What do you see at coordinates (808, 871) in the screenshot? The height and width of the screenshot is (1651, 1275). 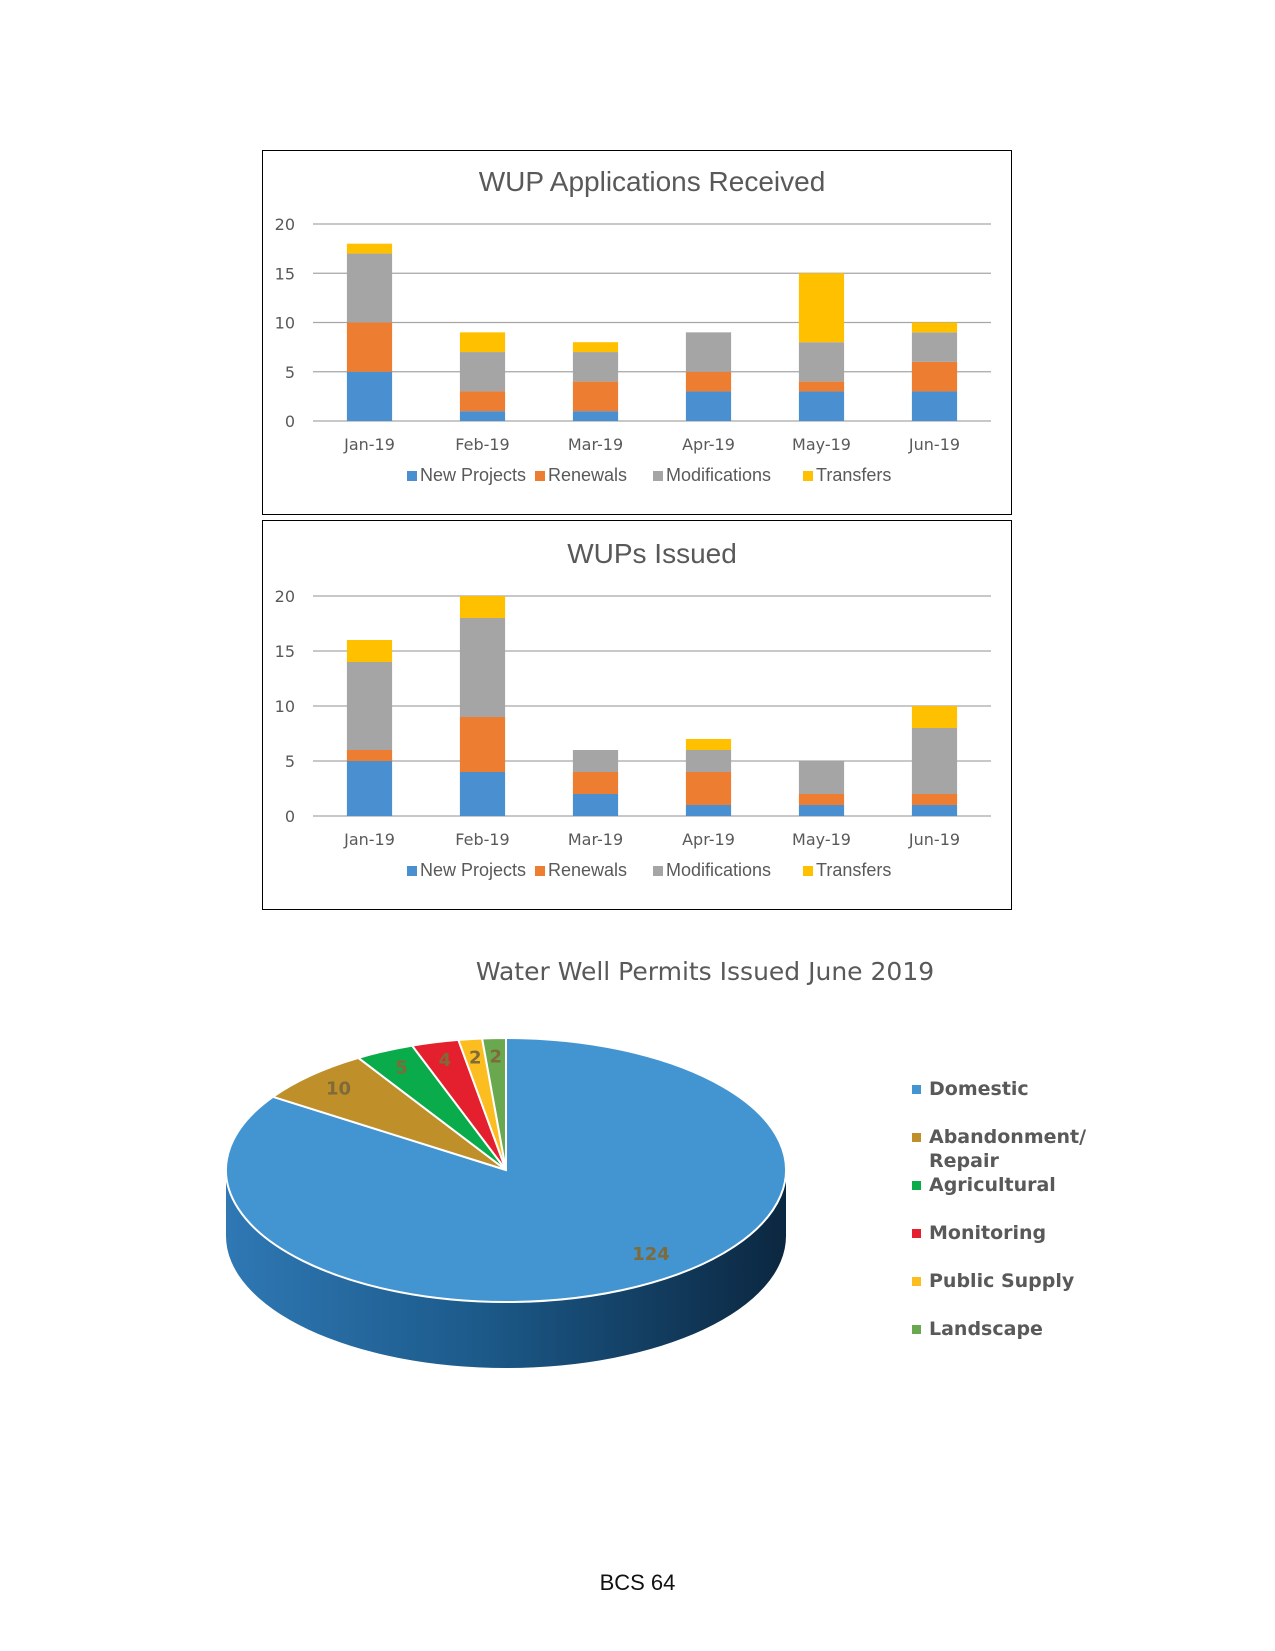 I see `issued-legend-swatch-transfers` at bounding box center [808, 871].